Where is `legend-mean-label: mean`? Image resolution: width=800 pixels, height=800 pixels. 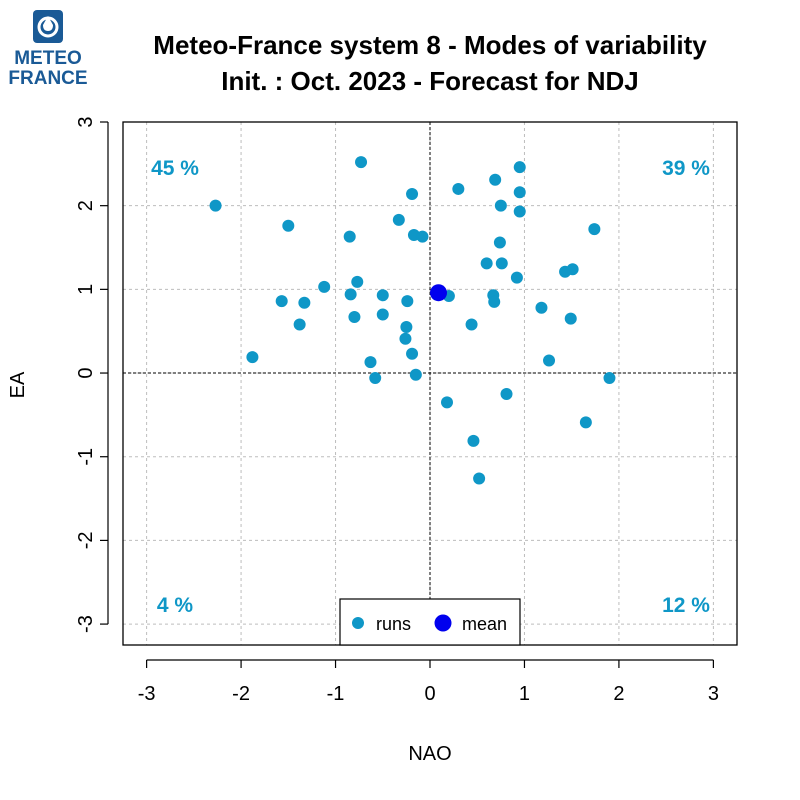
legend-mean-label: mean is located at coordinates (484, 624).